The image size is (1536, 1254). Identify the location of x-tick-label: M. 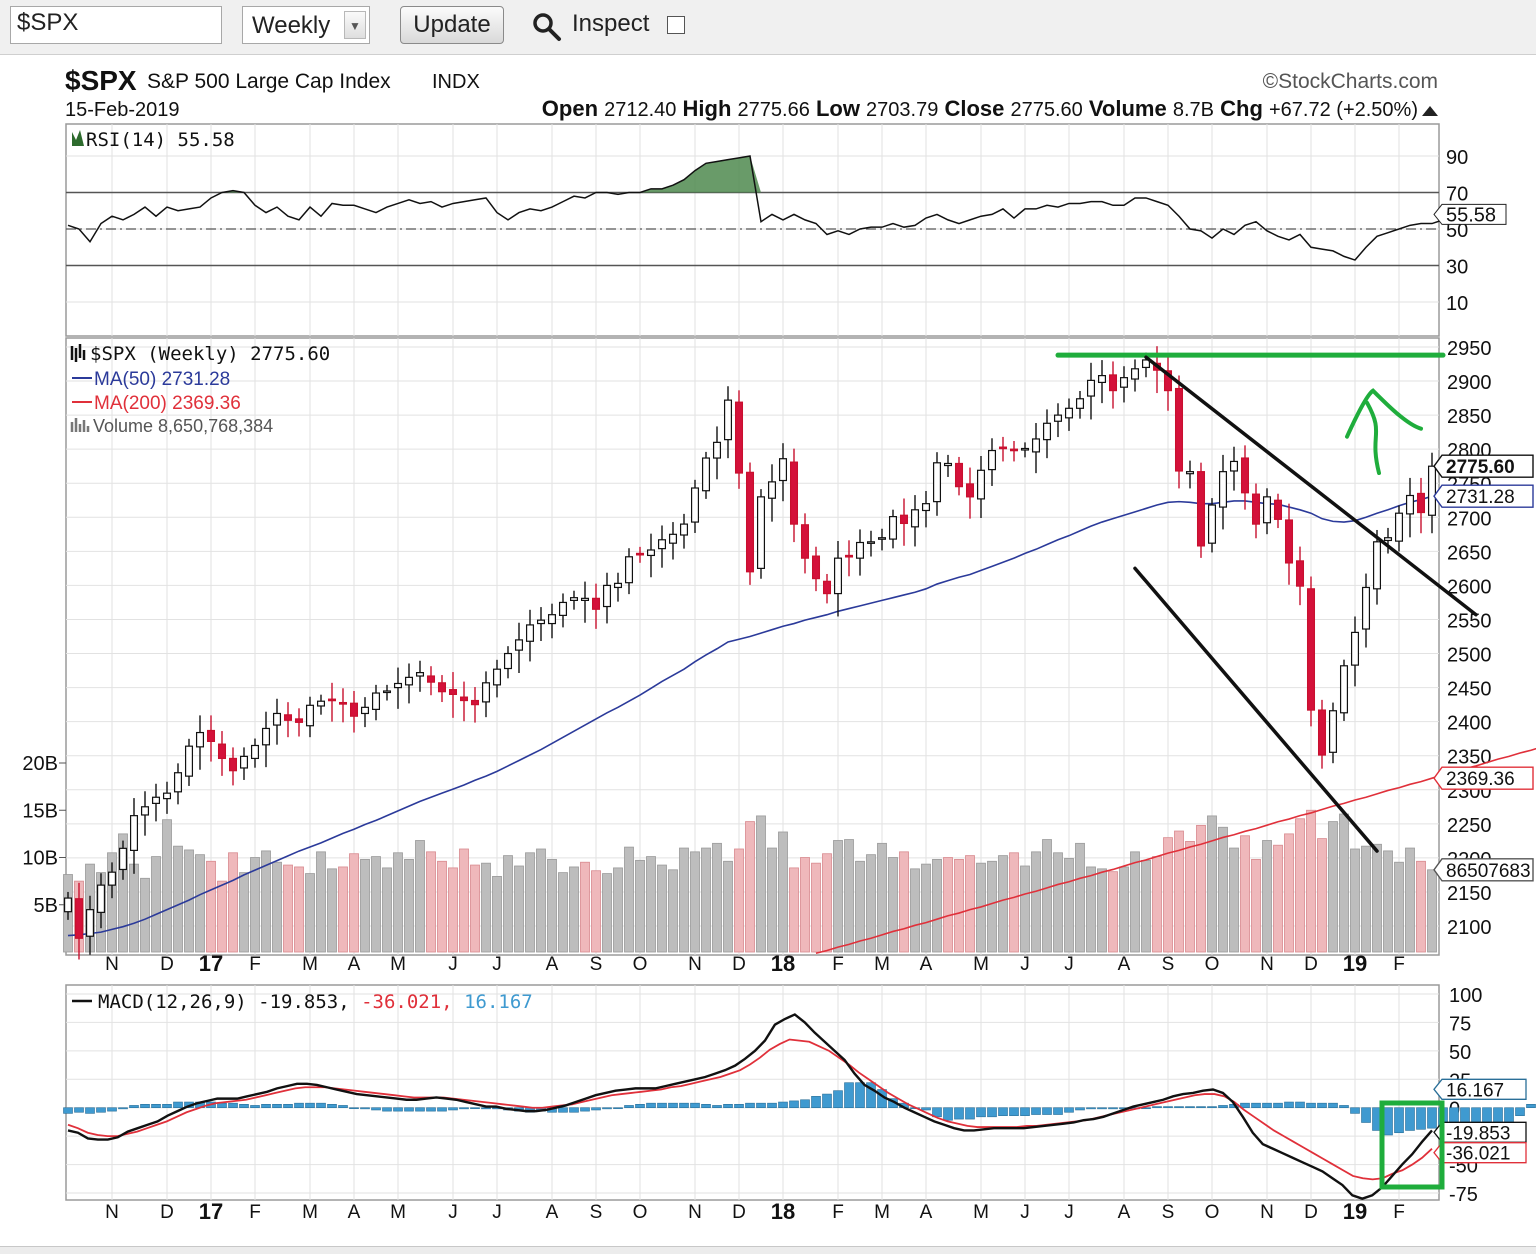
(981, 1212).